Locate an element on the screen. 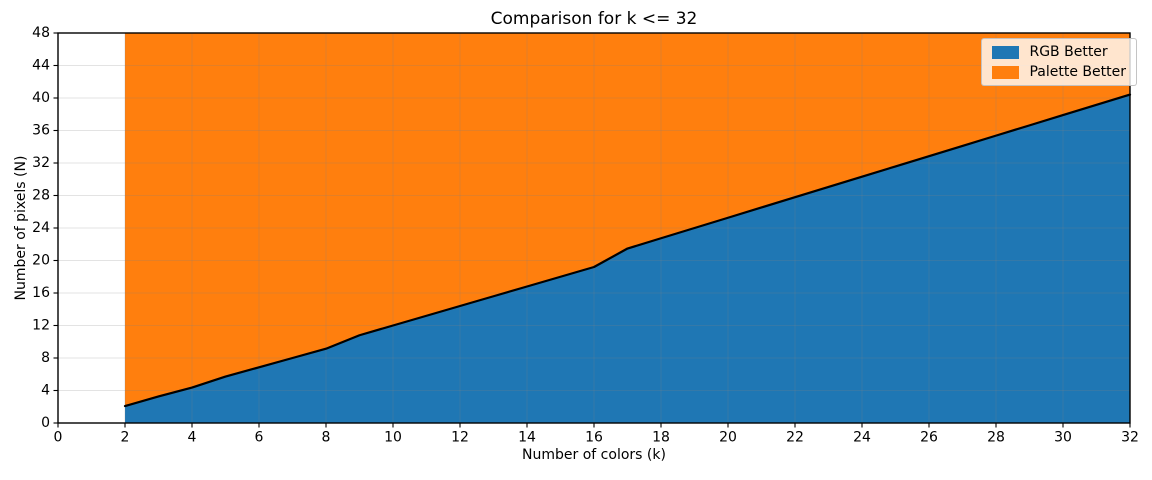 Image resolution: width=1152 pixels, height=480 pixels. chart-title: Comparison for k <= 32 is located at coordinates (594, 19).